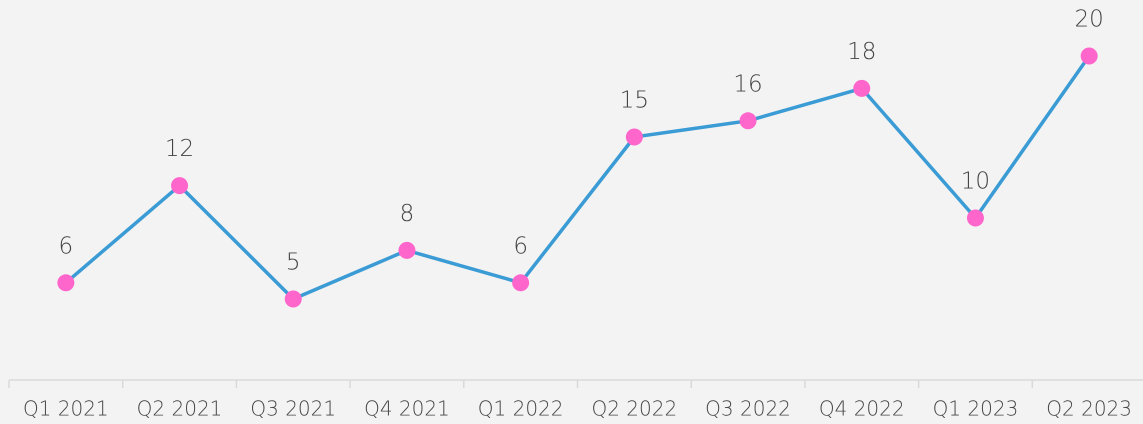 This screenshot has height=424, width=1143. I want to click on data-label: 10, so click(975, 182).